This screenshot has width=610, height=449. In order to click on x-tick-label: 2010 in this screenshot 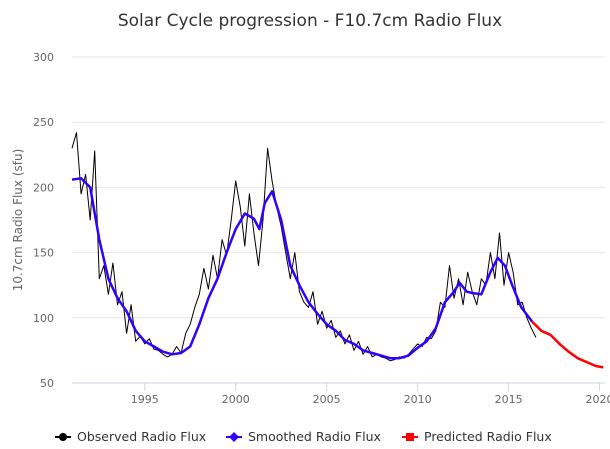, I will do `click(418, 399)`.